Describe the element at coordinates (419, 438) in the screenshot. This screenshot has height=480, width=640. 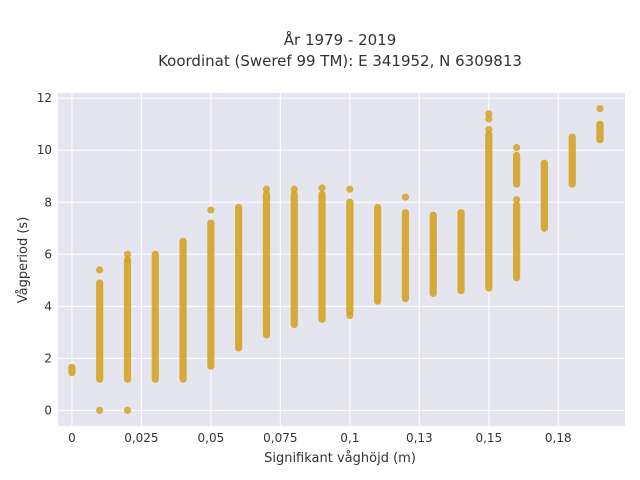
I see `x-tick-label: 0,13` at that location.